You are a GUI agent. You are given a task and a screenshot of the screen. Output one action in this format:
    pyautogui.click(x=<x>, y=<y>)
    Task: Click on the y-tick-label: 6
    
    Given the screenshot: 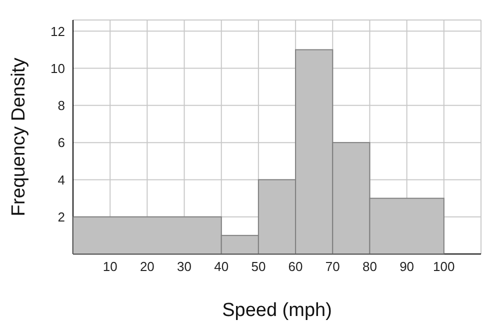 What is the action you would take?
    pyautogui.click(x=61, y=142)
    